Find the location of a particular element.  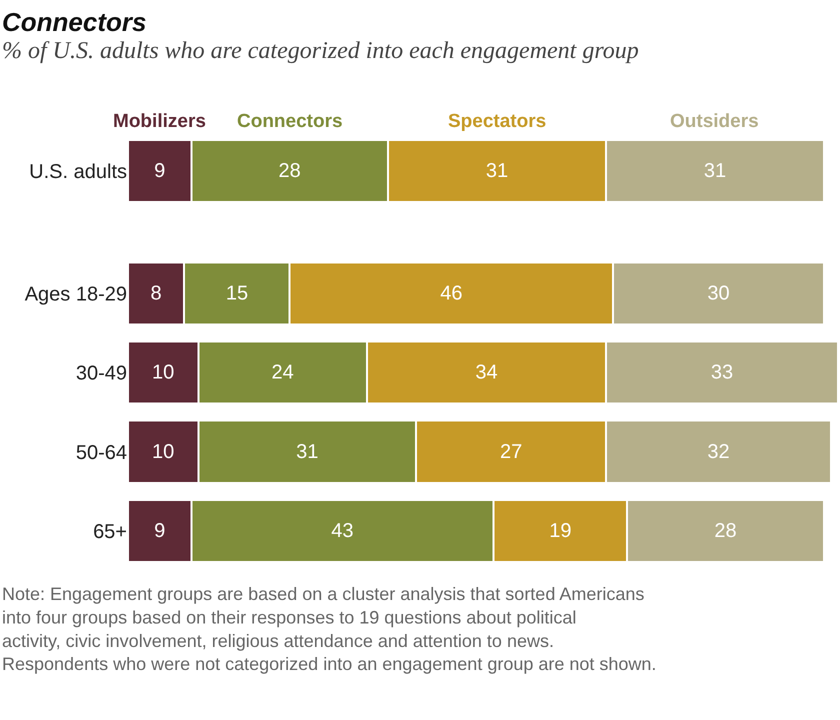

data-label: 34 is located at coordinates (486, 373).